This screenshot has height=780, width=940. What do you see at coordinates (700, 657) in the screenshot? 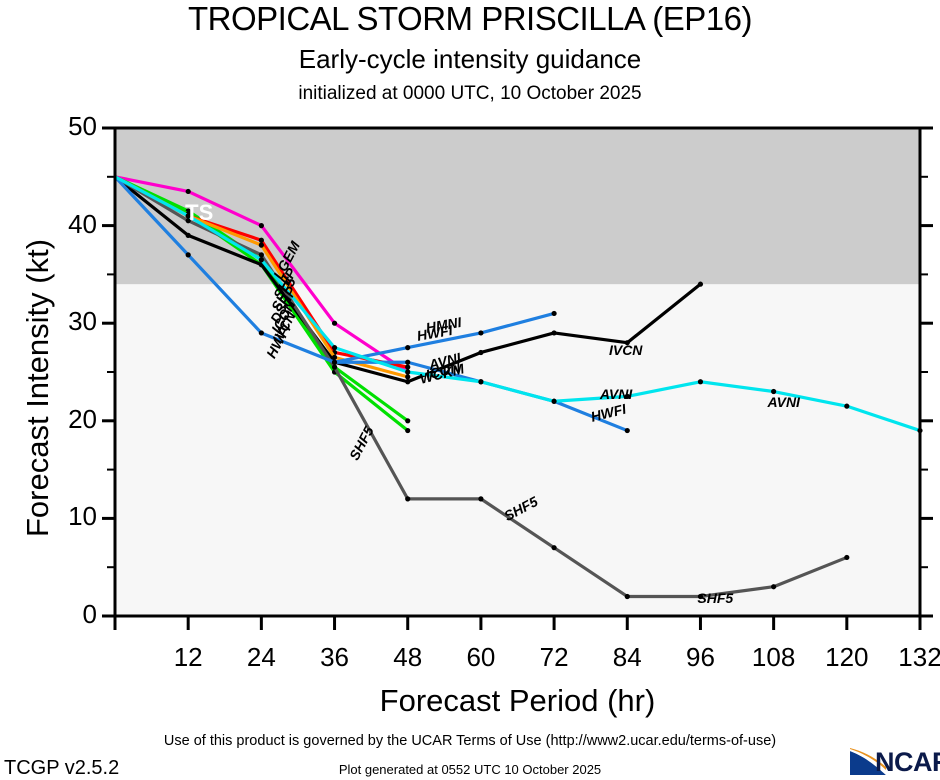
I see `x-tick-label: 96` at bounding box center [700, 657].